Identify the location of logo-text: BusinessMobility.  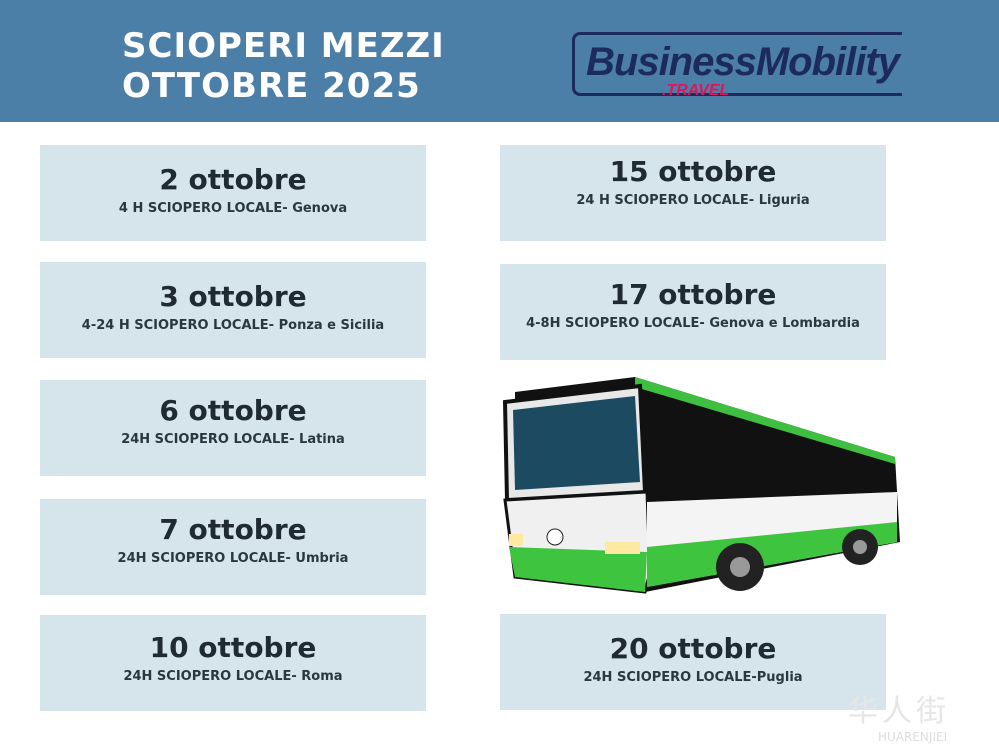
(743, 62).